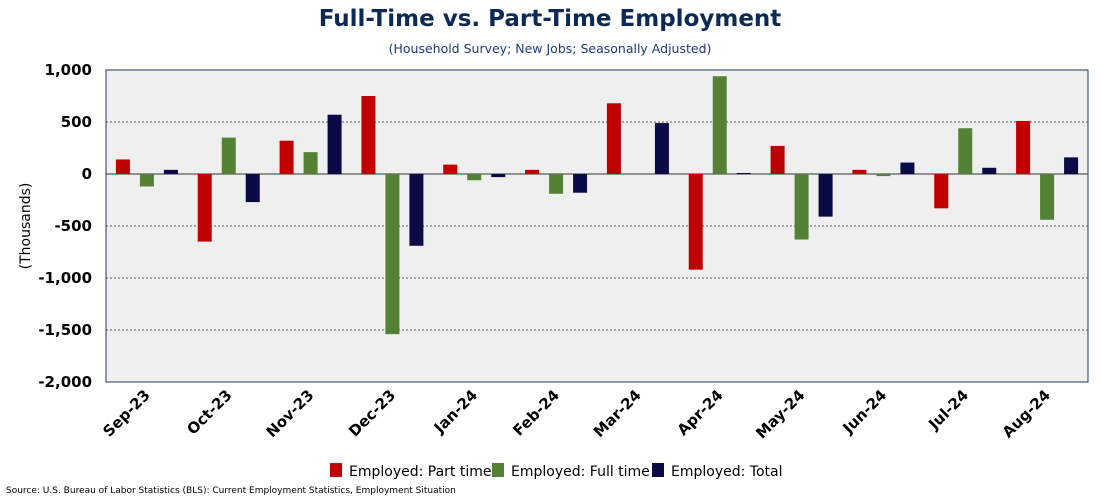  What do you see at coordinates (289, 413) in the screenshot?
I see `x-tick-label: Nov-23` at bounding box center [289, 413].